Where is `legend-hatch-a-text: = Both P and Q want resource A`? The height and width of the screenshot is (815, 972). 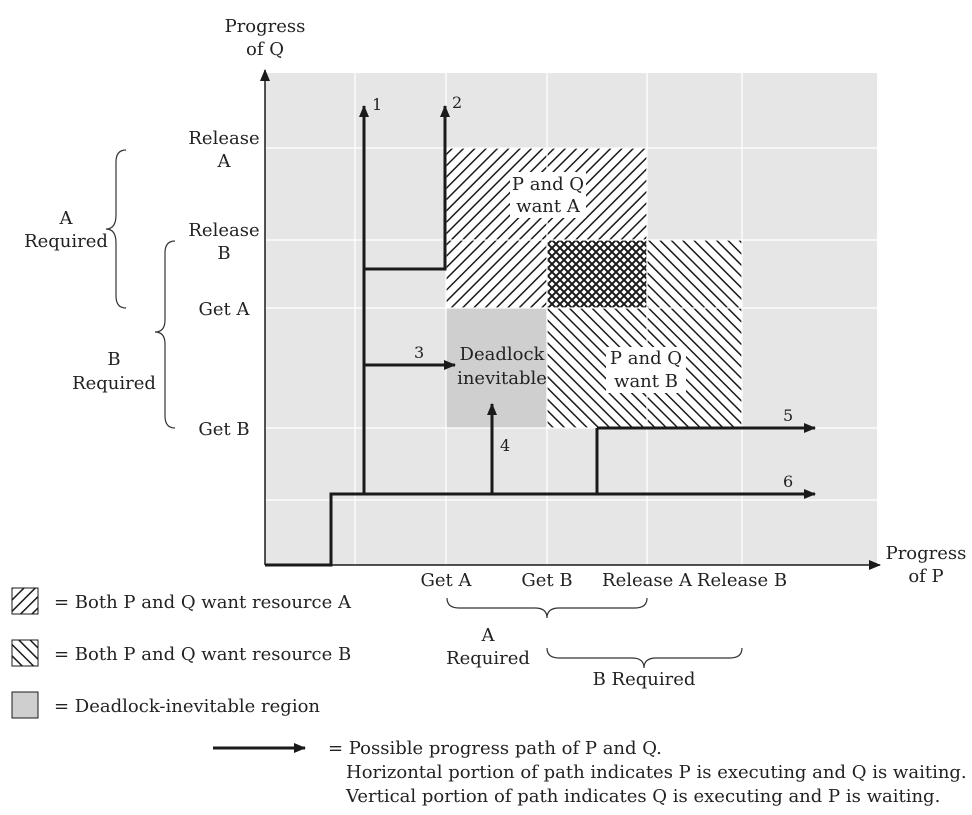 legend-hatch-a-text: = Both P and Q want resource A is located at coordinates (203, 602).